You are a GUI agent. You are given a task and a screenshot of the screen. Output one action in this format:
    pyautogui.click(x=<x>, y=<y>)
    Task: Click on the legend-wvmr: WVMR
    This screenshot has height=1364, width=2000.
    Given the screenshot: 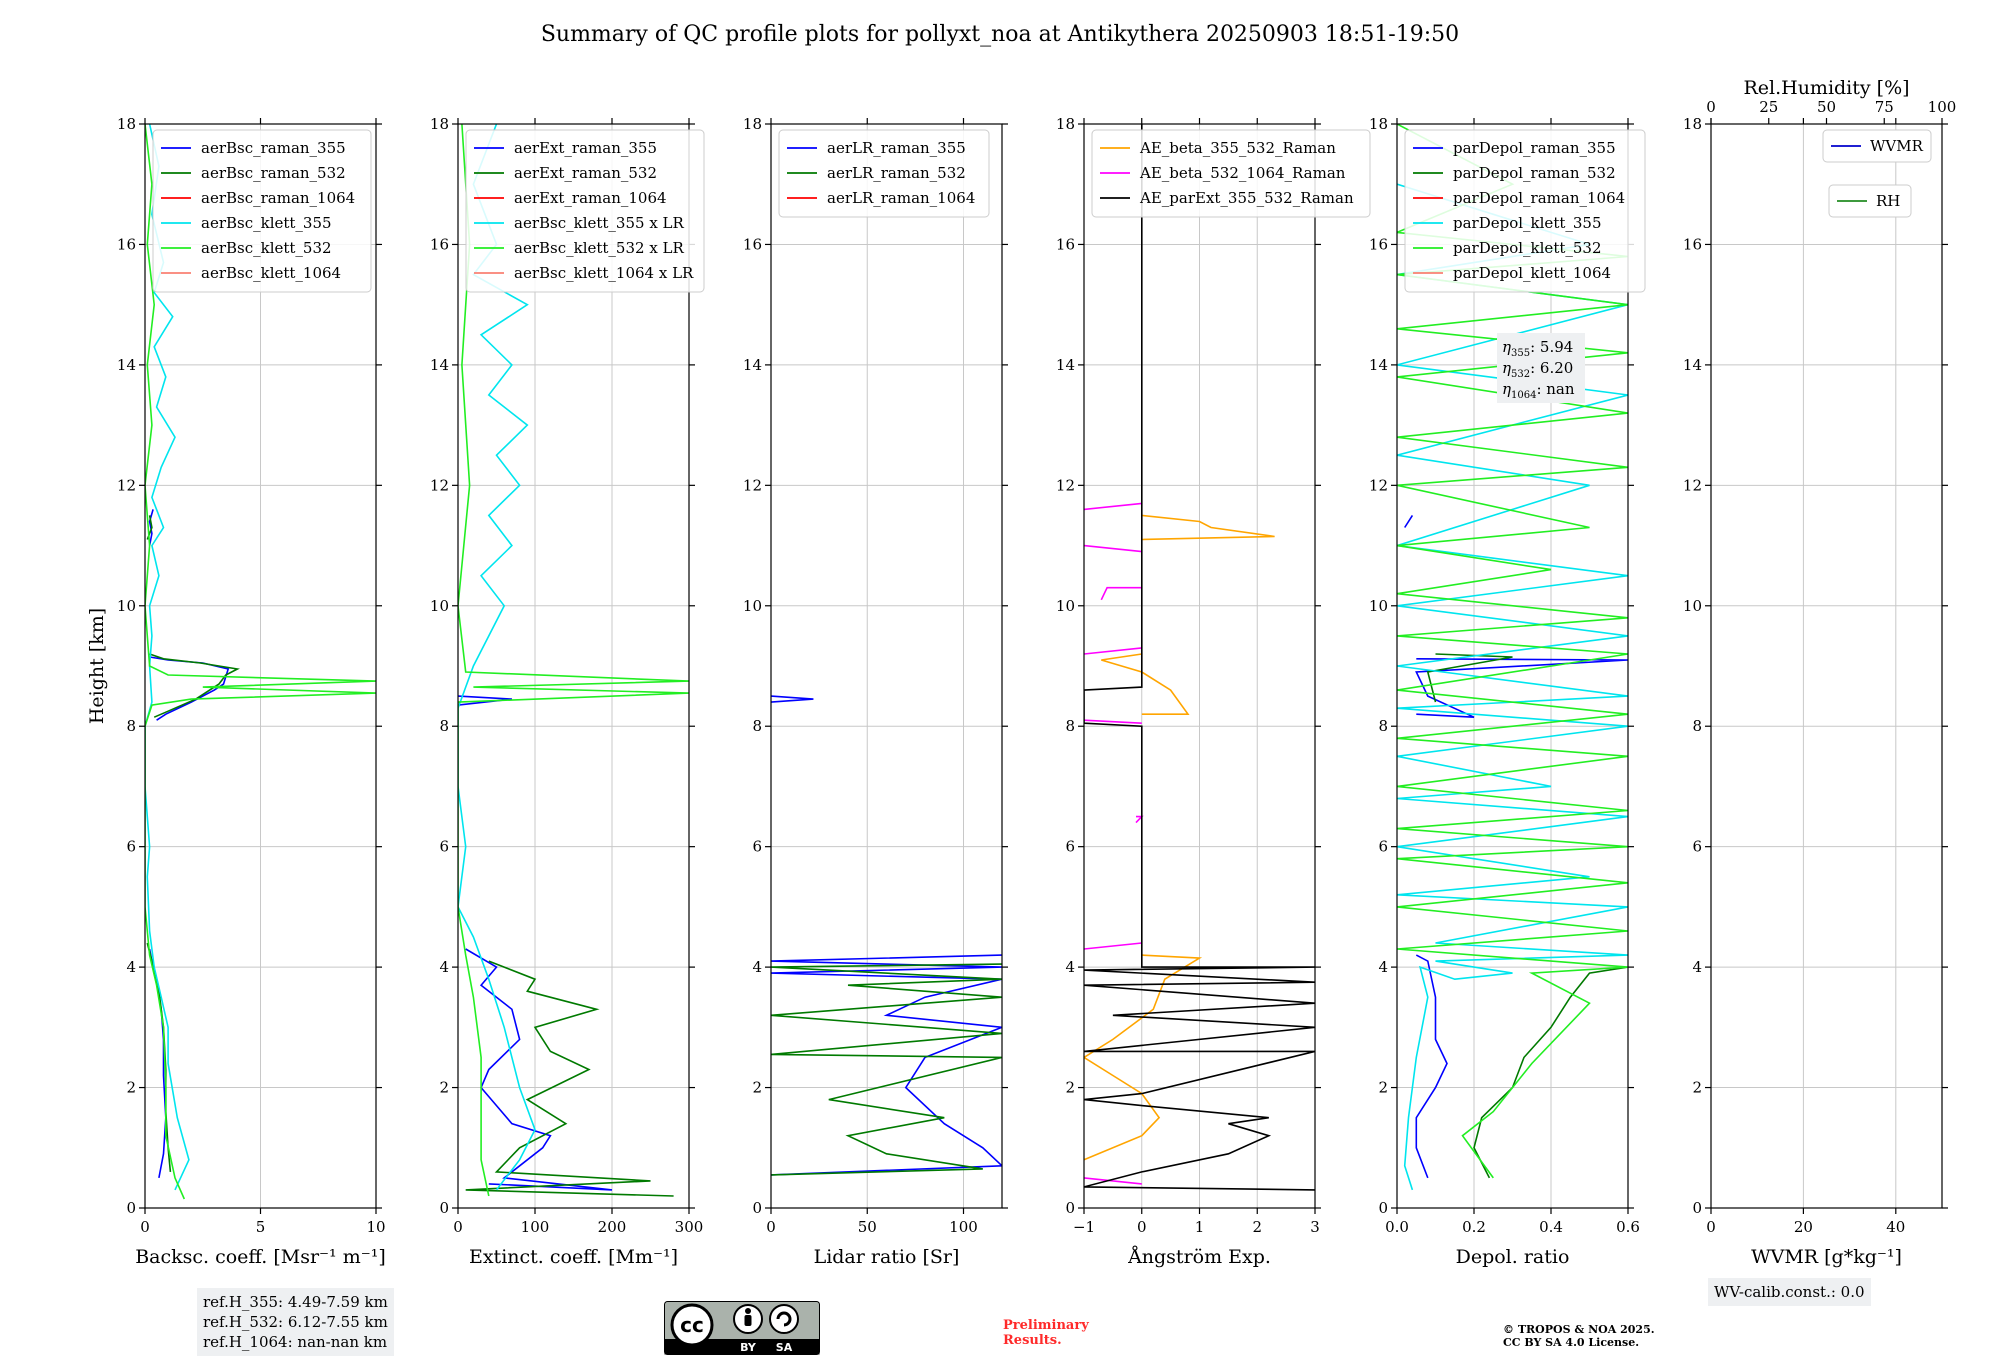 What is the action you would take?
    pyautogui.click(x=1877, y=146)
    